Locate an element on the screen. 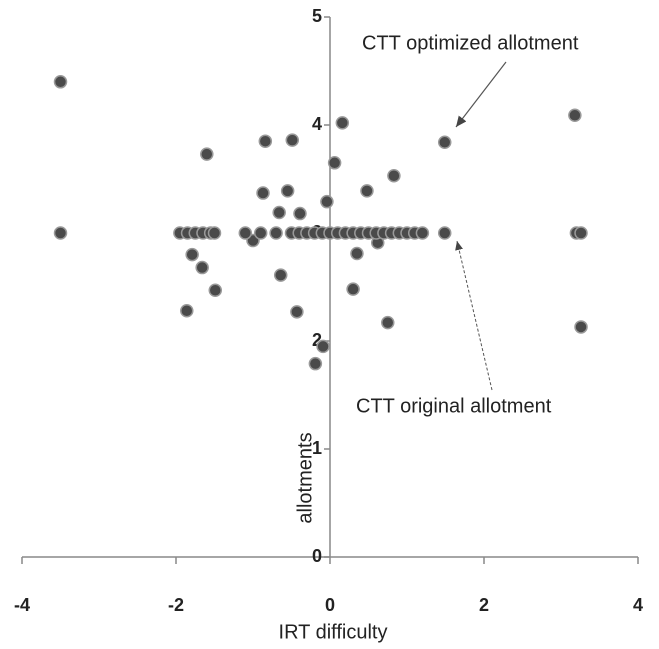  y-tick-label: 4 is located at coordinates (317, 124).